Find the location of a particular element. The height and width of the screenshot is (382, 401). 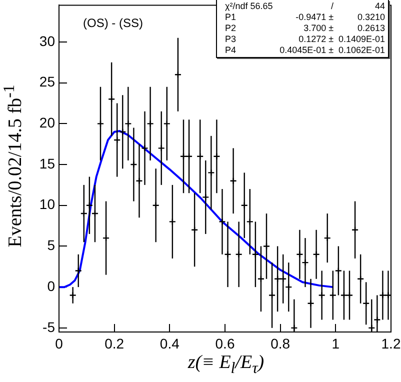

y-tick-label: 25 is located at coordinates (47, 82).